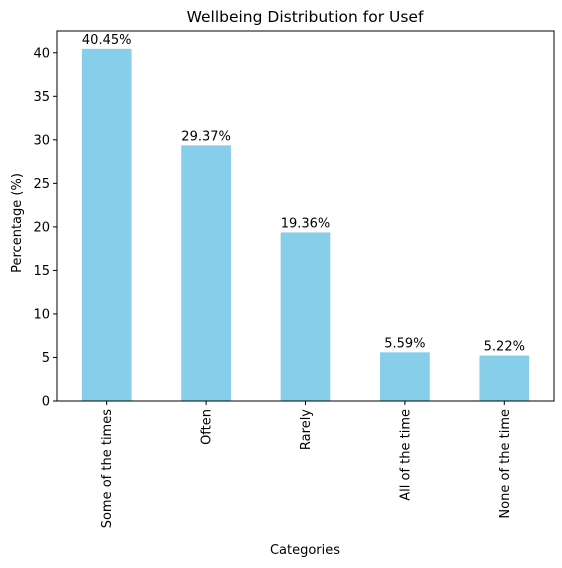 The height and width of the screenshot is (568, 562). I want to click on y-tick-label: 35, so click(41, 97).